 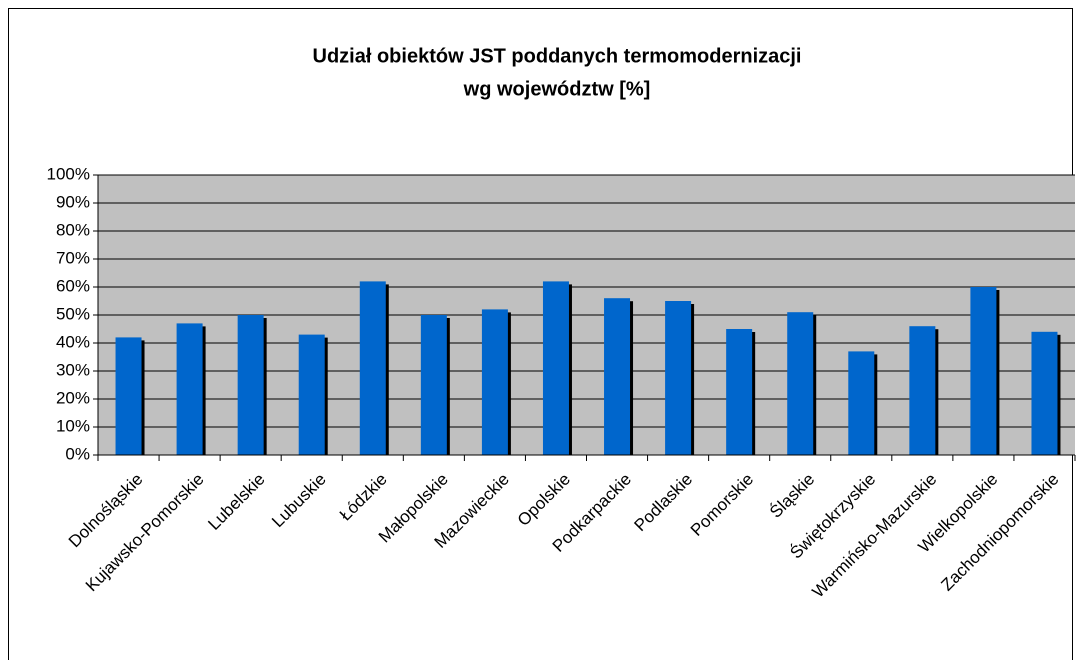 What do you see at coordinates (73, 425) in the screenshot?
I see `y-tick-label: 10%` at bounding box center [73, 425].